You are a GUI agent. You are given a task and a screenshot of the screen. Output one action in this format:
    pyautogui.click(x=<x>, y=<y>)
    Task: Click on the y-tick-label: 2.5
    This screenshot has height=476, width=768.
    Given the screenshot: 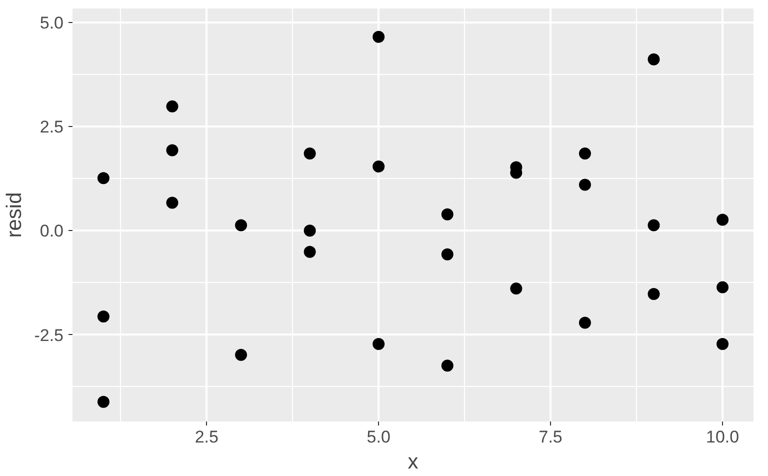 What is the action you would take?
    pyautogui.click(x=52, y=126)
    